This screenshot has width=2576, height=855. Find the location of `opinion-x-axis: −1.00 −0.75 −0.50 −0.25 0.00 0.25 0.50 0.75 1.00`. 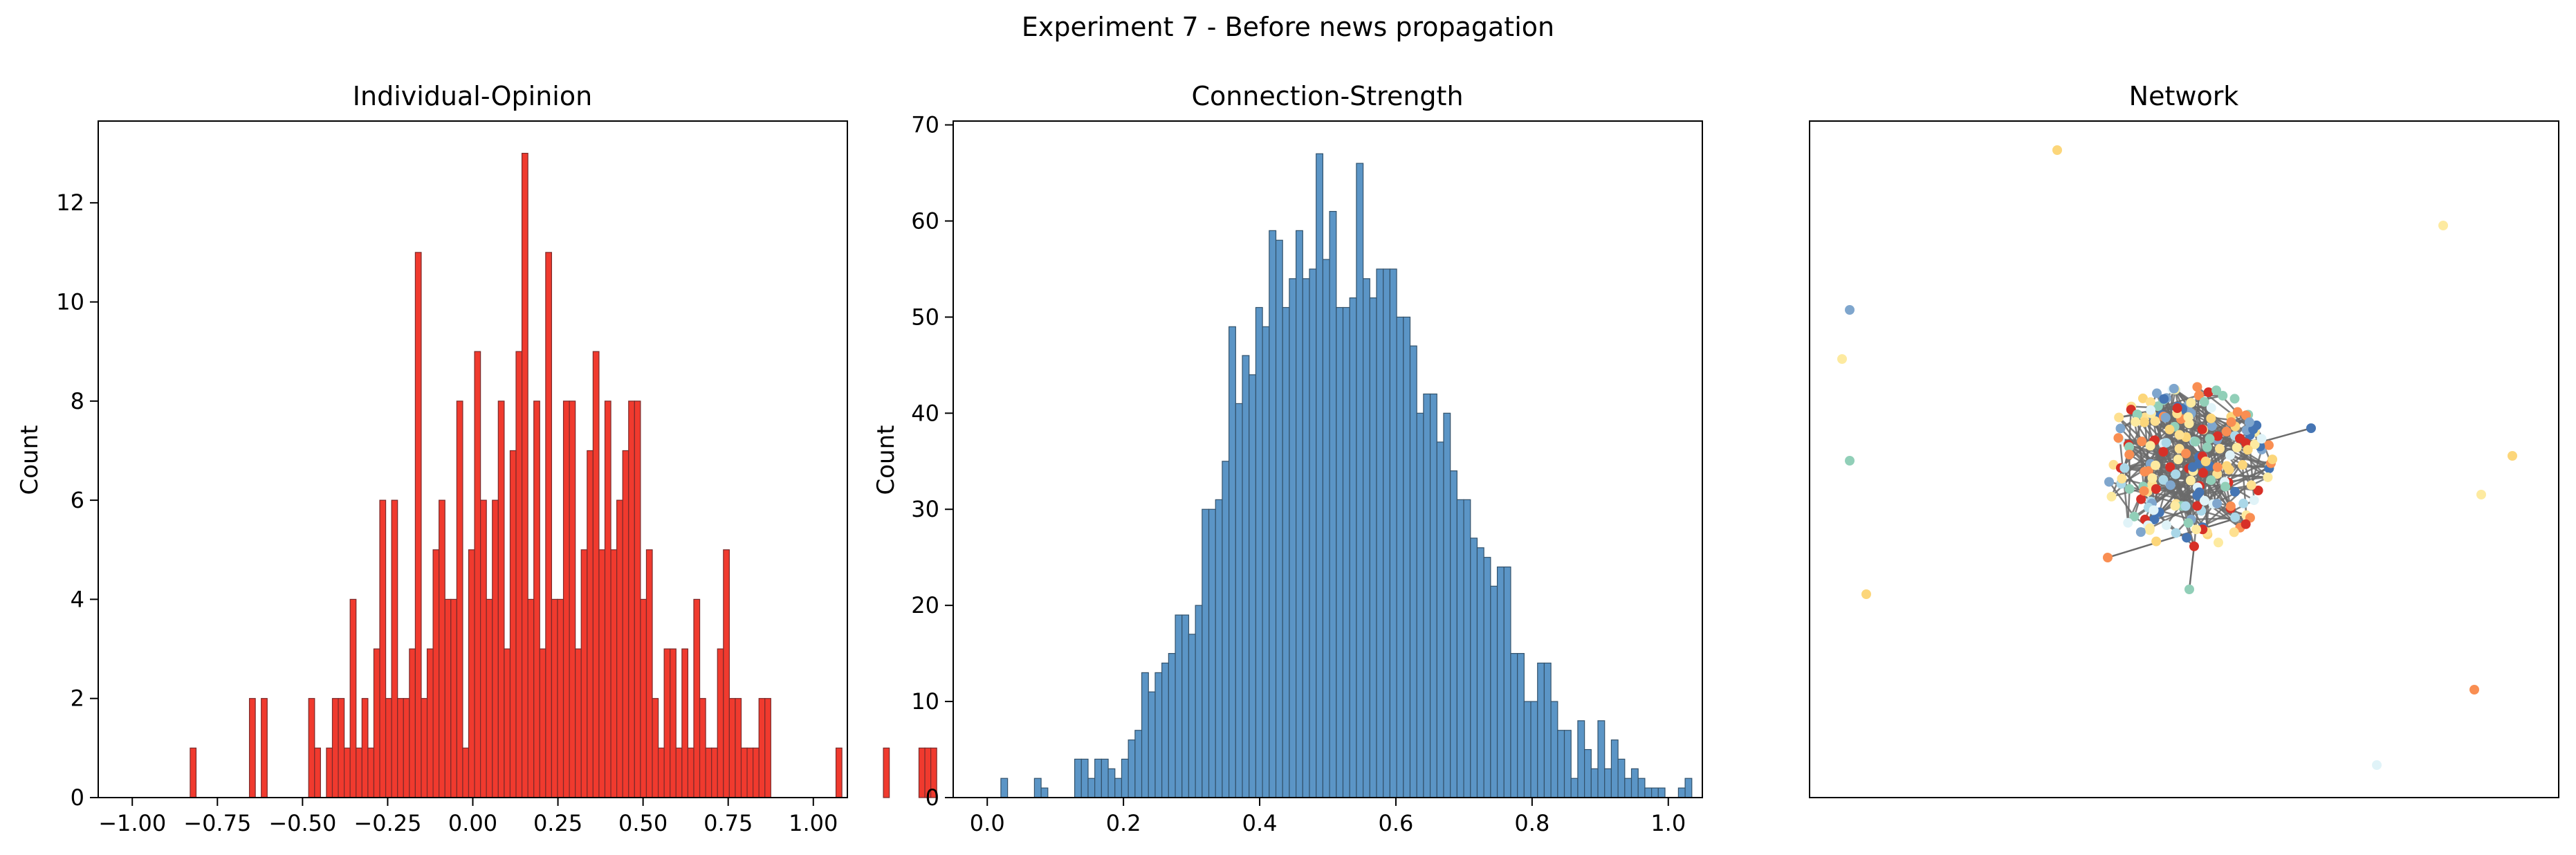

opinion-x-axis: −1.00 −0.75 −0.50 −0.25 0.00 0.25 0.50 0.75 1.00 is located at coordinates (468, 817).